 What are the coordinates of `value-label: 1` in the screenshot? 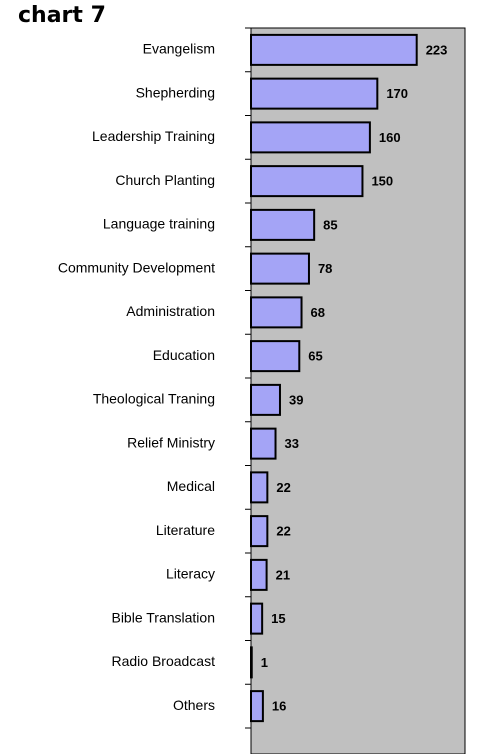 It's located at (264, 662).